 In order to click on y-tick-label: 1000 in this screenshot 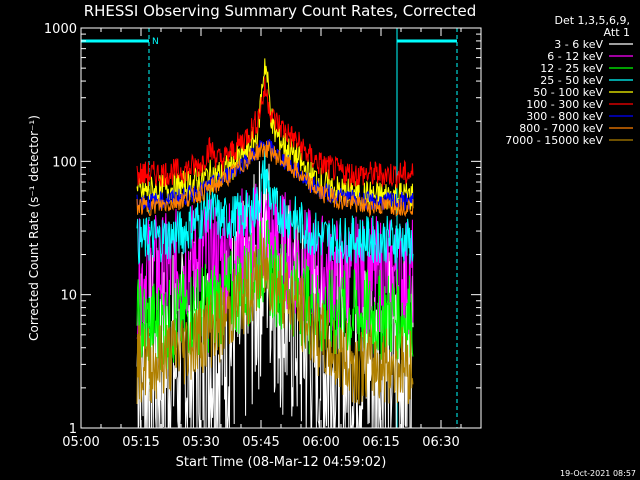, I will do `click(60, 29)`.